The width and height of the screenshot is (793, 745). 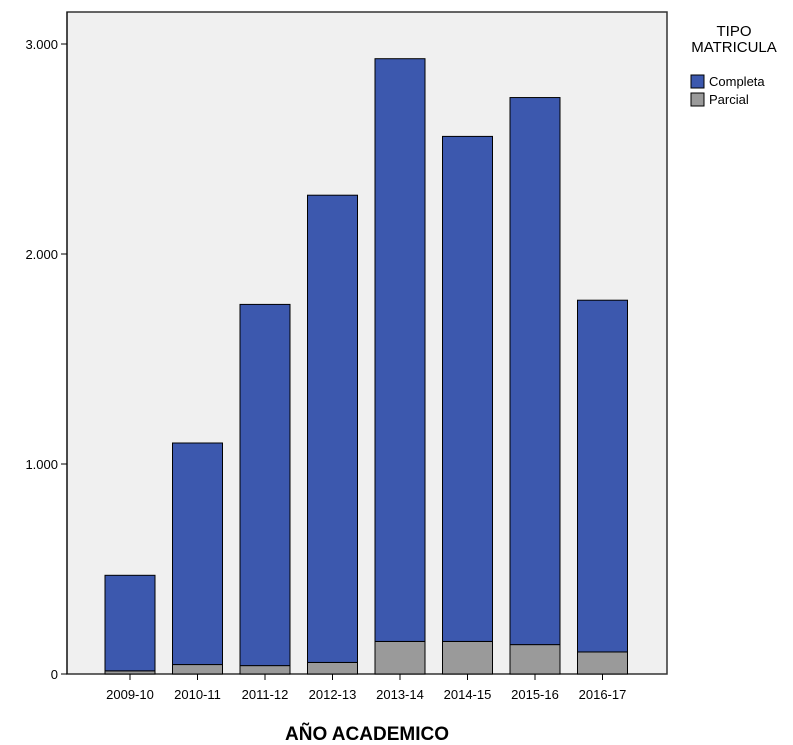 I want to click on x-axis-label: AÑO ACADEMICO, so click(x=367, y=734).